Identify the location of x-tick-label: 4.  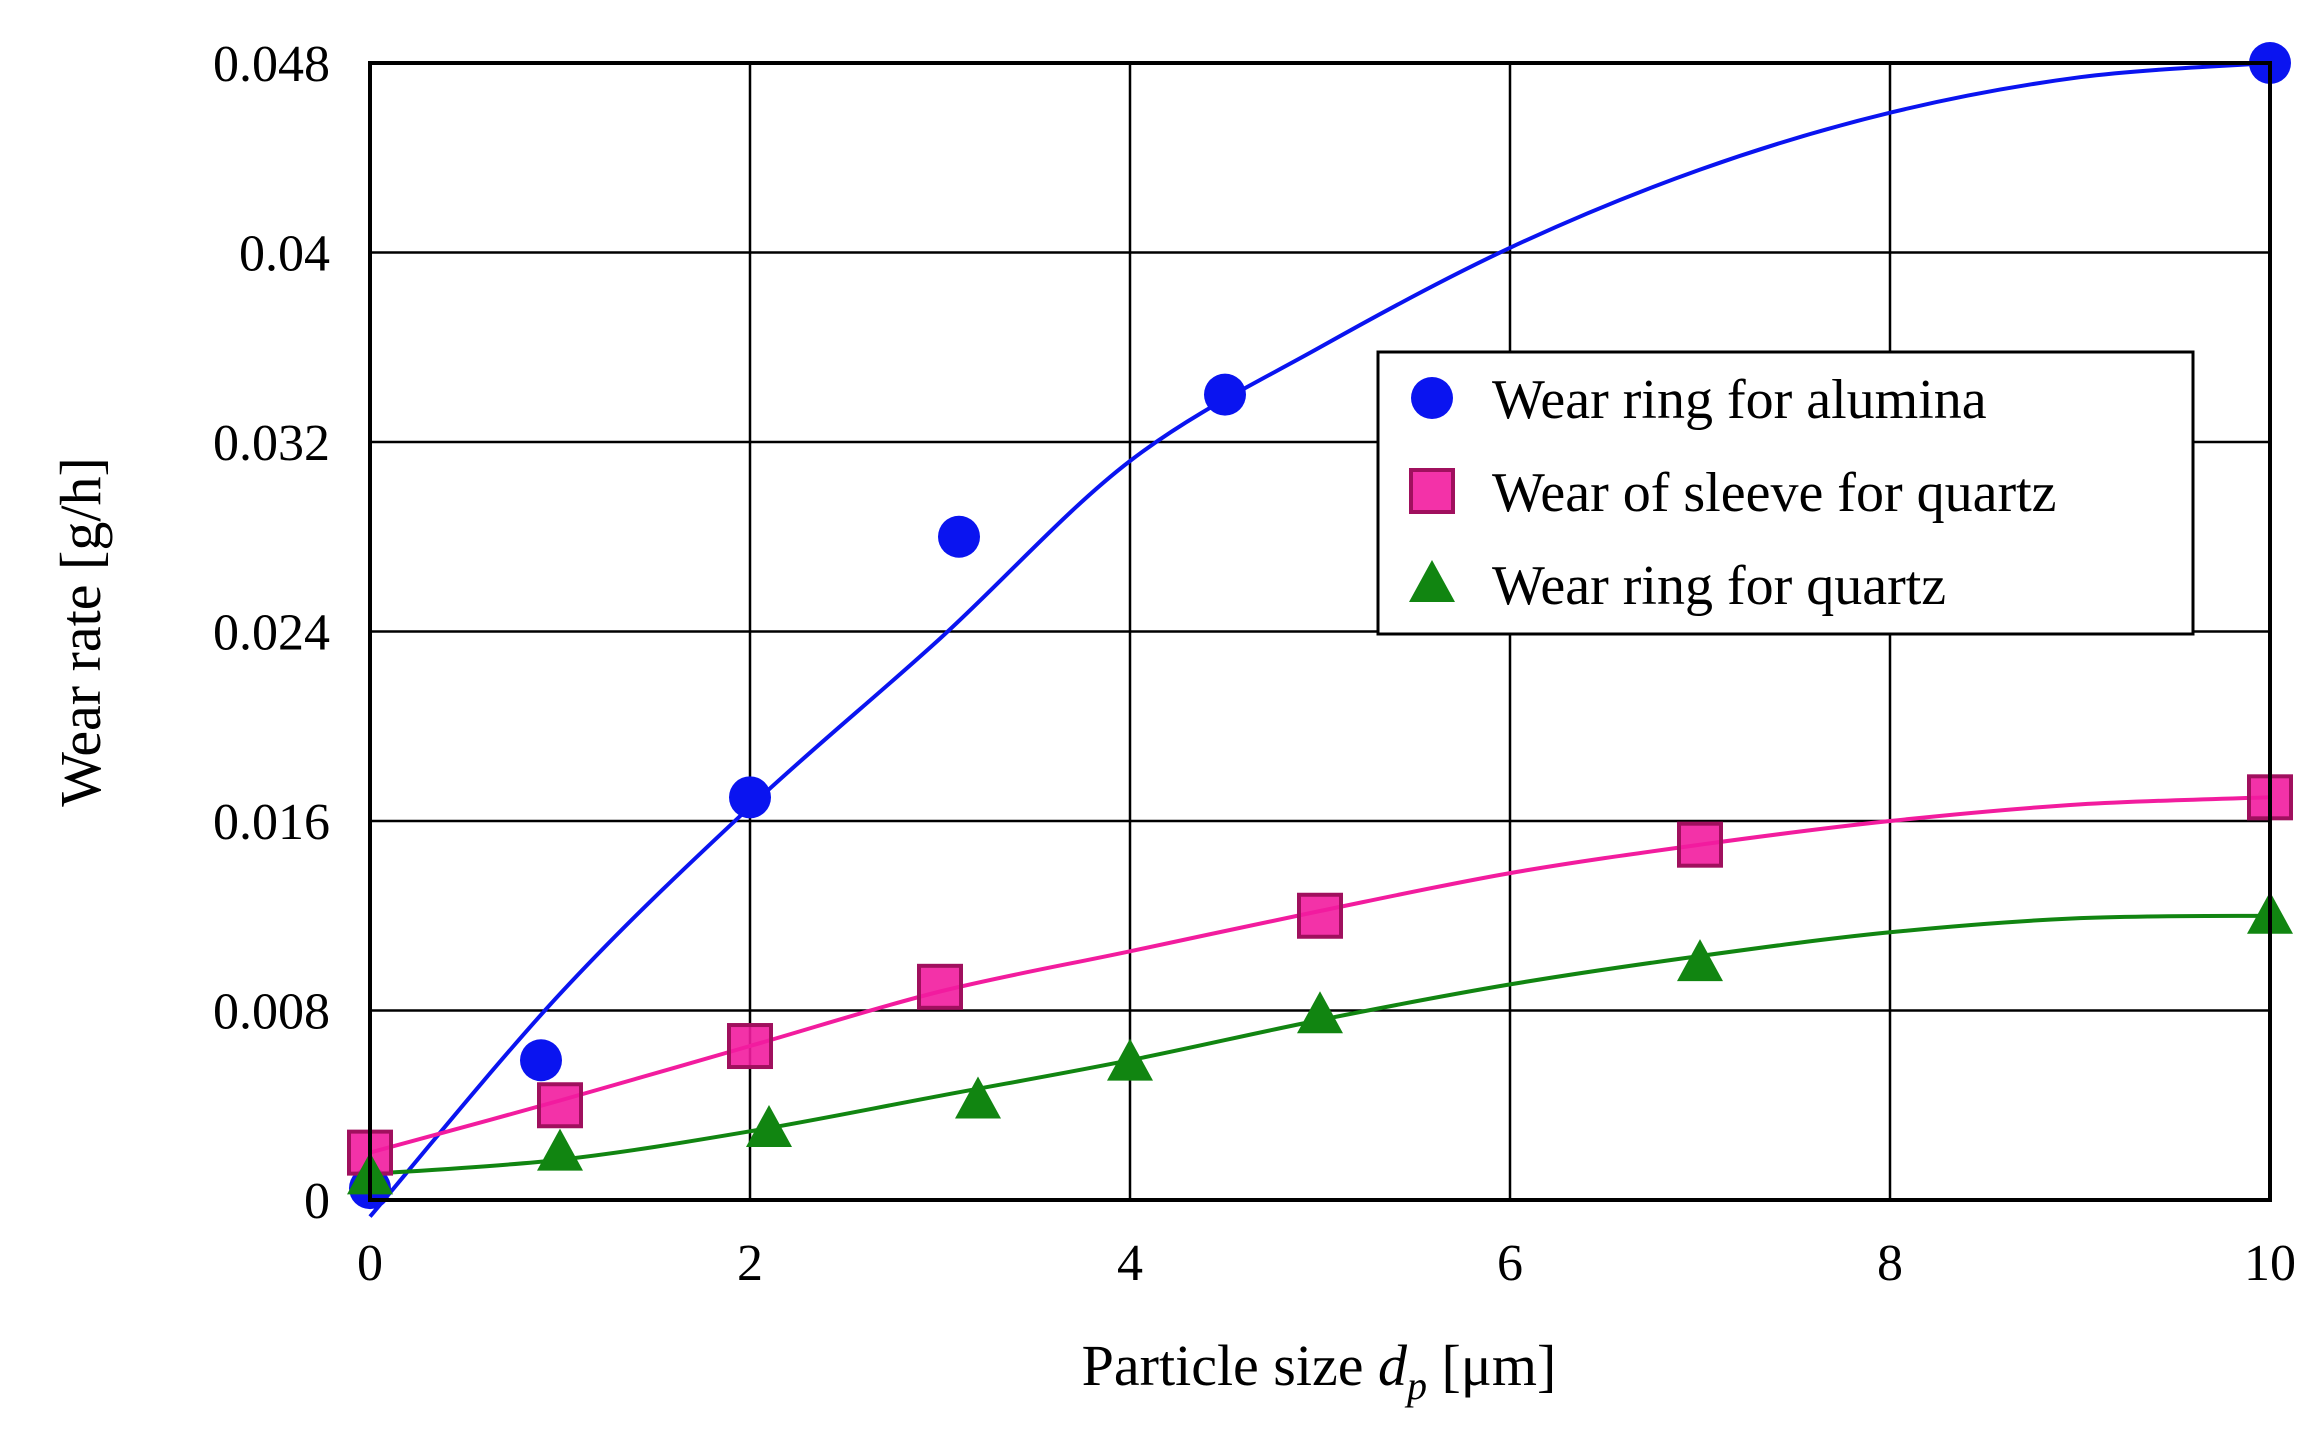
(1130, 1263).